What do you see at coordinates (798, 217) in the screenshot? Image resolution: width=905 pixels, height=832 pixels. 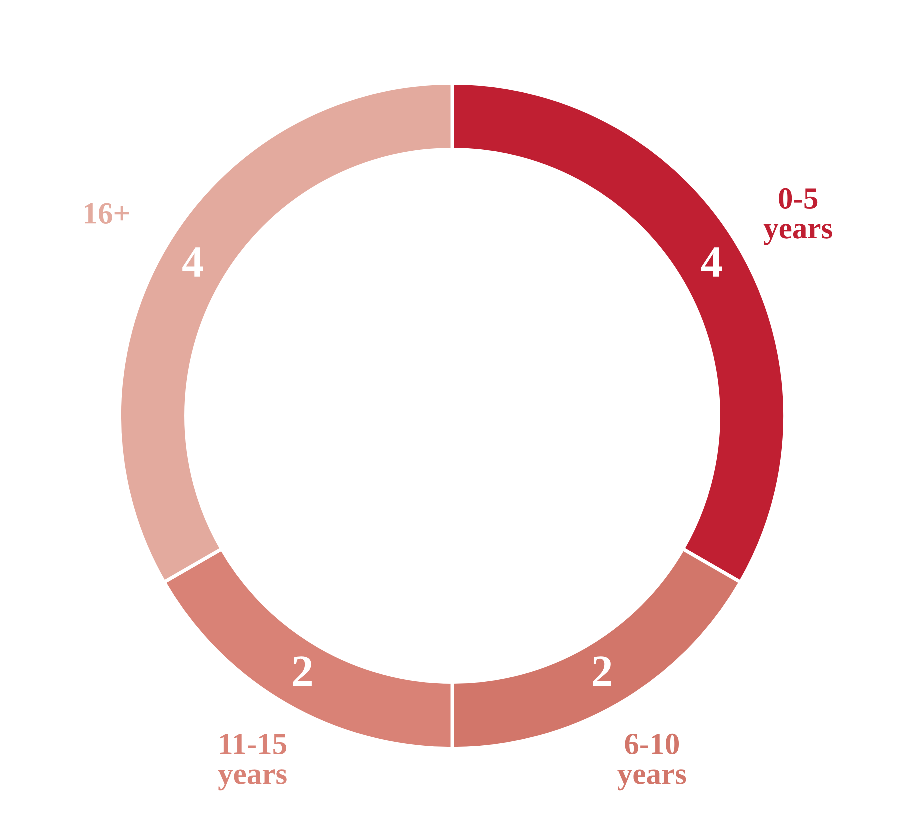 I see `slice-label: 0-5 years` at bounding box center [798, 217].